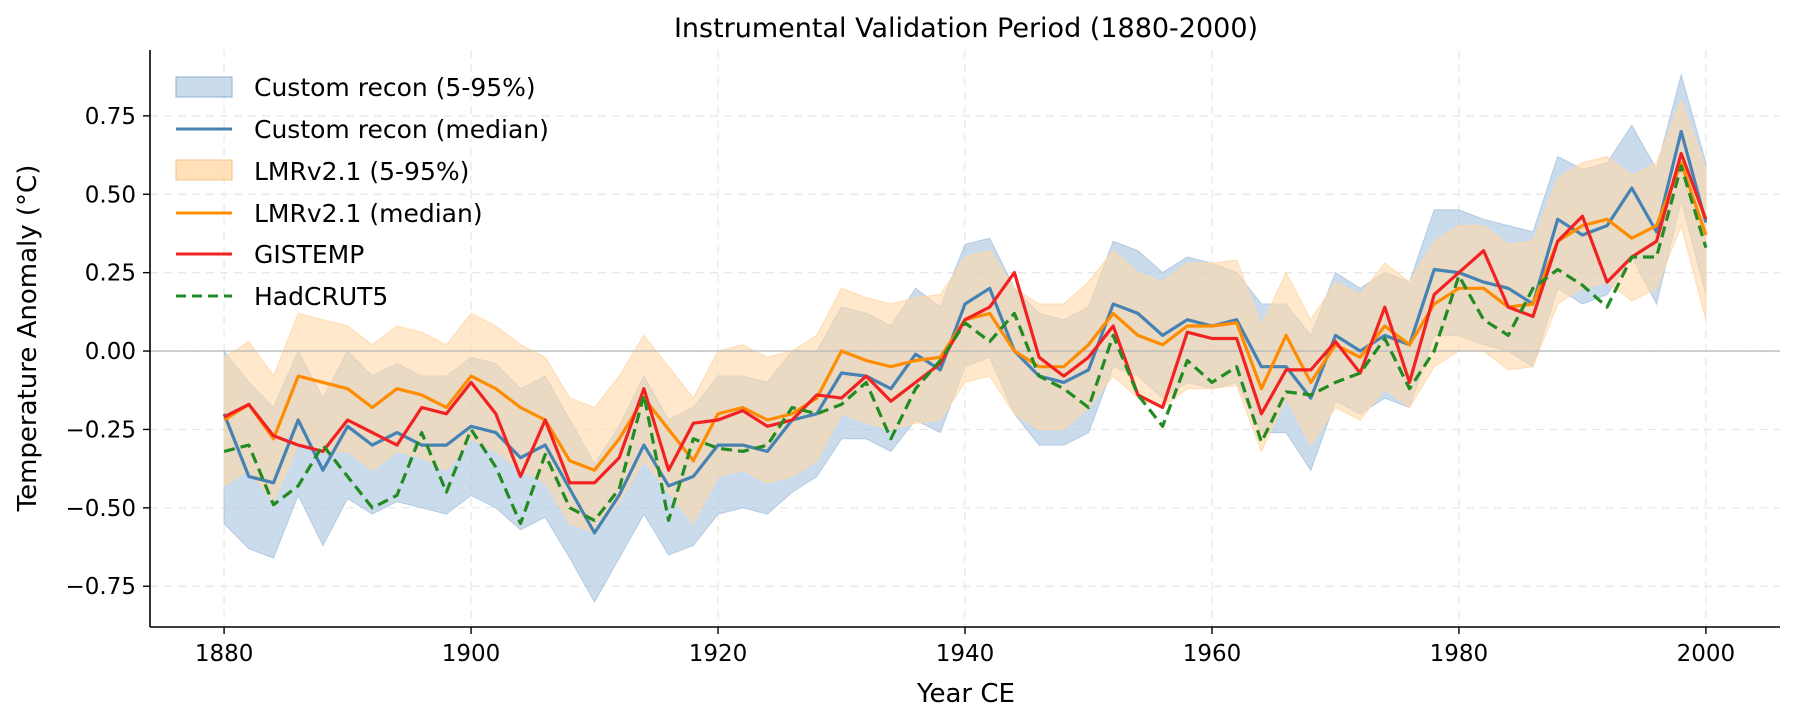 This screenshot has height=722, width=1793. What do you see at coordinates (361, 171) in the screenshot?
I see `legend-label-lmr-band: LMRv2.1 (5-95%)` at bounding box center [361, 171].